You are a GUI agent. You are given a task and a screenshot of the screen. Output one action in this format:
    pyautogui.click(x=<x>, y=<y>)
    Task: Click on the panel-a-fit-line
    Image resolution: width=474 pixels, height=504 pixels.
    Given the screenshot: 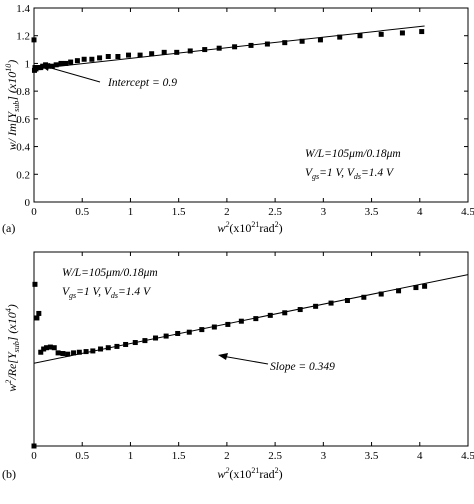 What is the action you would take?
    pyautogui.click(x=229, y=47)
    